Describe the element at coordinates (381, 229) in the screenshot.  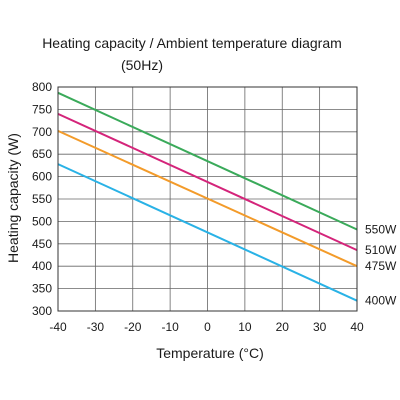
I see `series-label-550W: 550W` at that location.